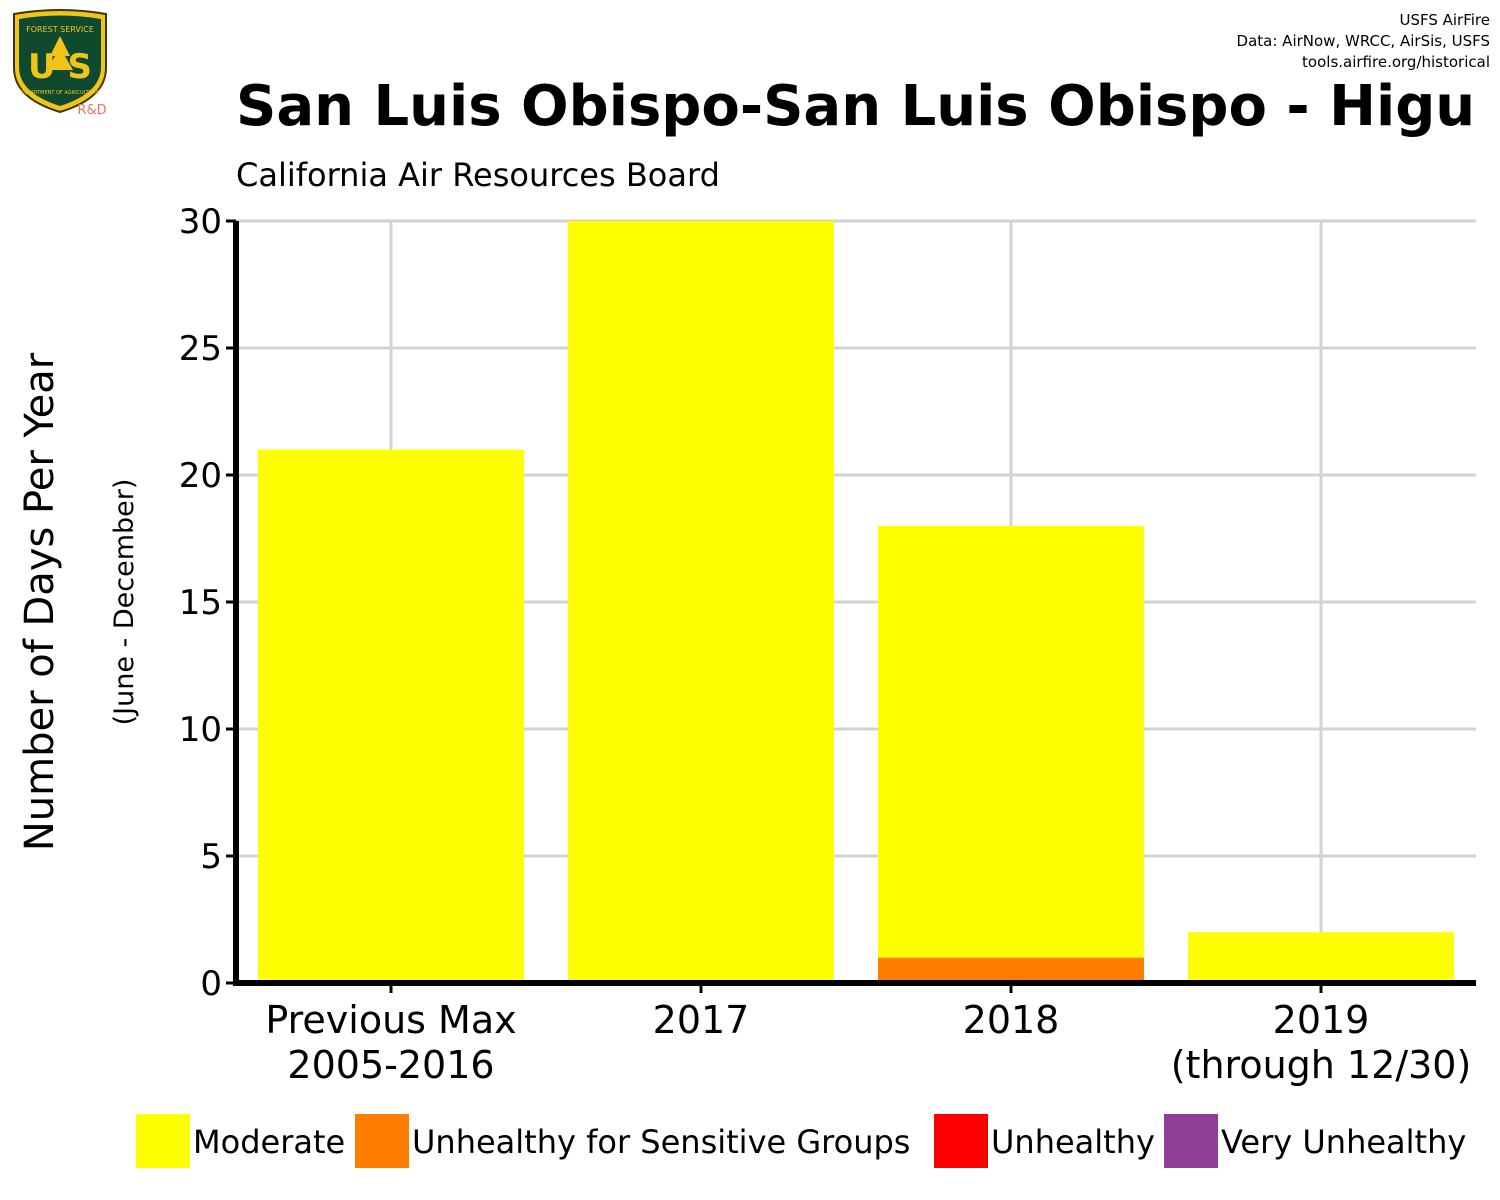 This screenshot has width=1500, height=1200. I want to click on logo-top-text: FOREST SERVICE, so click(60, 29).